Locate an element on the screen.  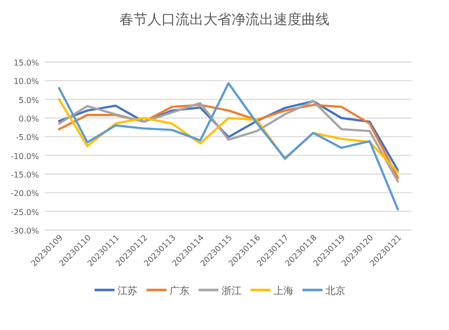
legend-label: 北京 is located at coordinates (336, 291).